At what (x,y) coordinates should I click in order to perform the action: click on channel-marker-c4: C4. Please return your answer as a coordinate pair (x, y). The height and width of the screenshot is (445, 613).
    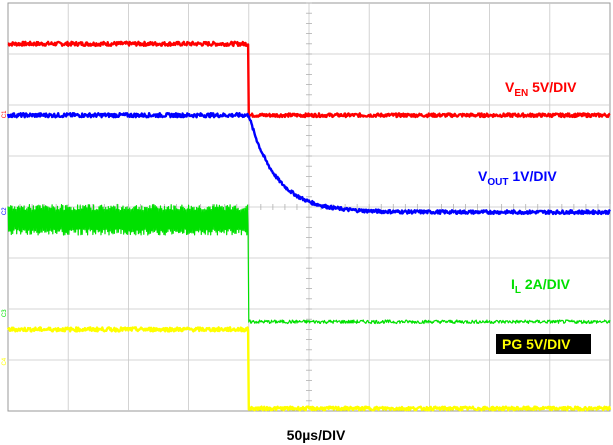
    Looking at the image, I should click on (5, 361).